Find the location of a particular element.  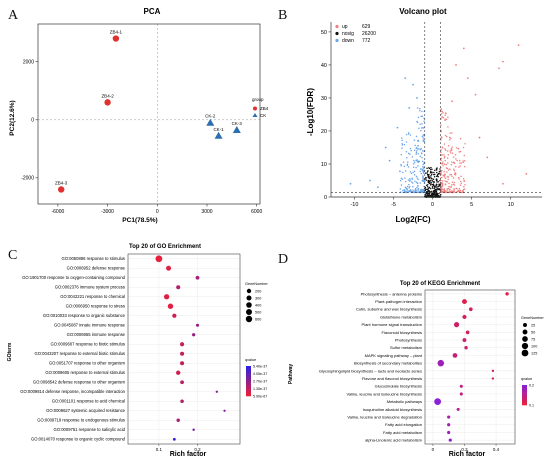

pca-legend-label: ZB4 is located at coordinates (264, 108).